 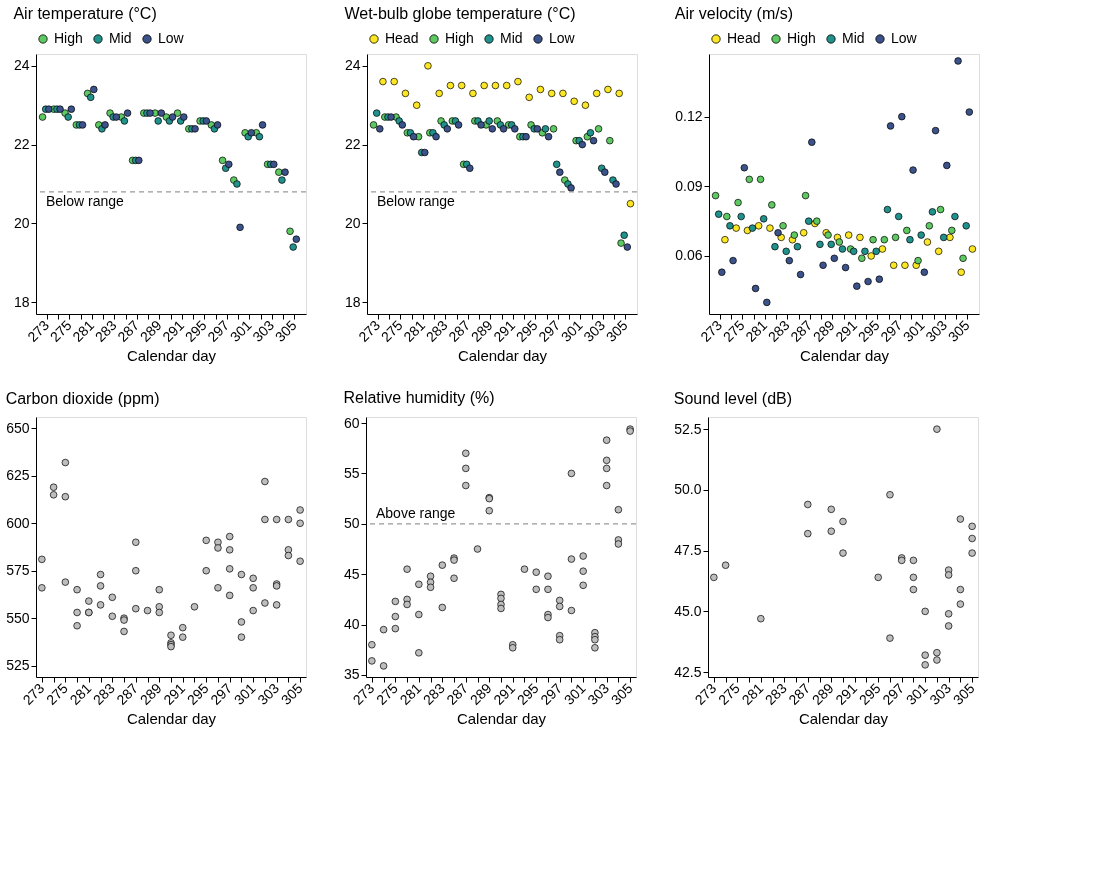 I want to click on y-tick-label: 0.06, so click(x=689, y=255).